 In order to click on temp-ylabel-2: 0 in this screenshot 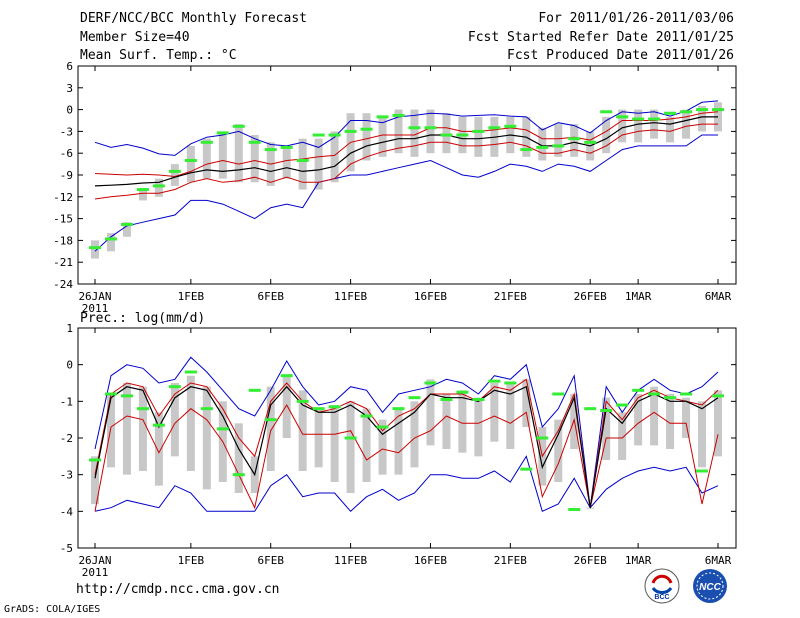, I will do `click(69, 110)`.